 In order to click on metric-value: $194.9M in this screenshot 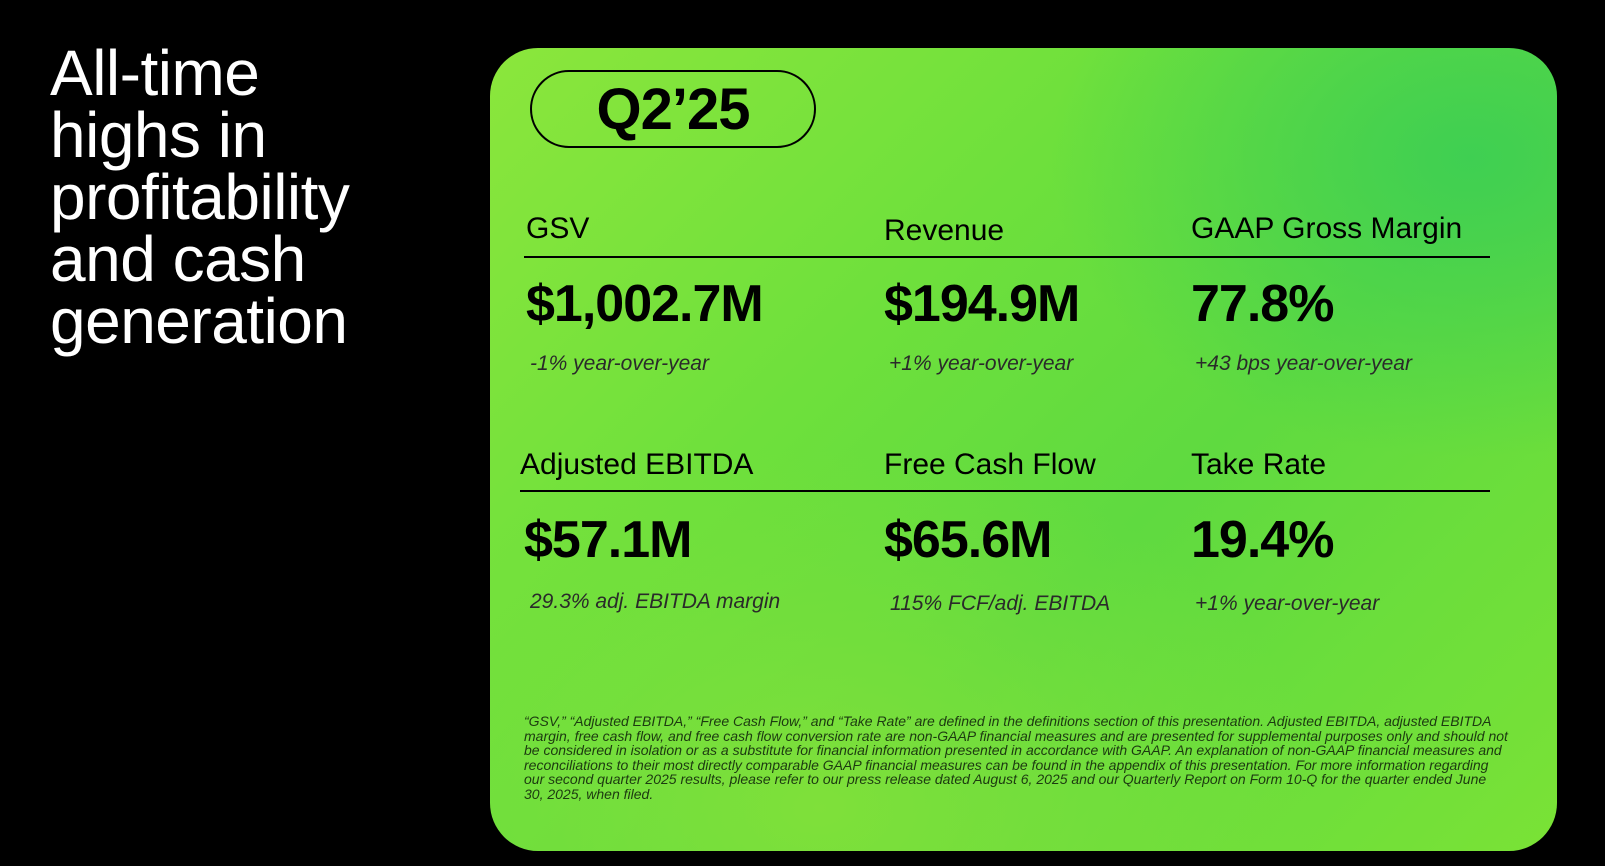, I will do `click(982, 304)`.